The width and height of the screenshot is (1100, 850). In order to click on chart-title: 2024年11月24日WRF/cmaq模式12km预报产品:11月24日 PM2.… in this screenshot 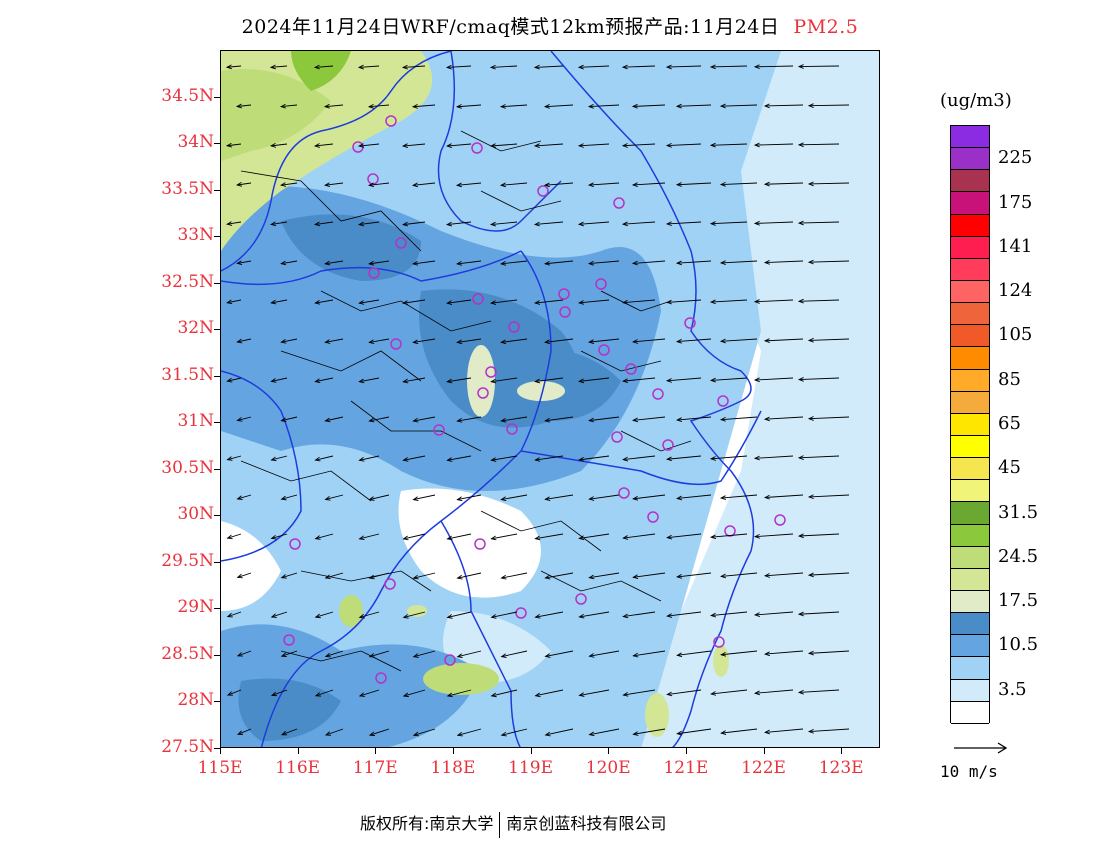, I will do `click(550, 25)`.